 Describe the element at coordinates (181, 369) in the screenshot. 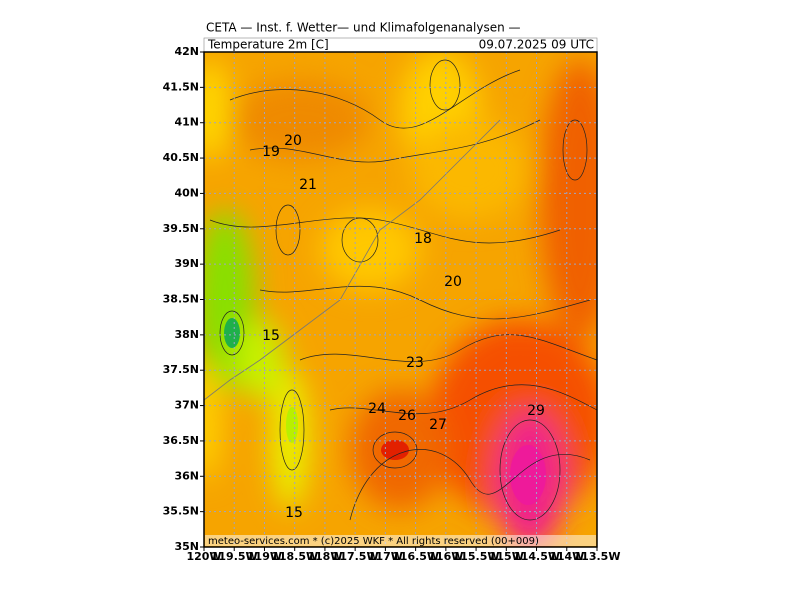

I see `lat-label: 37.5N` at that location.